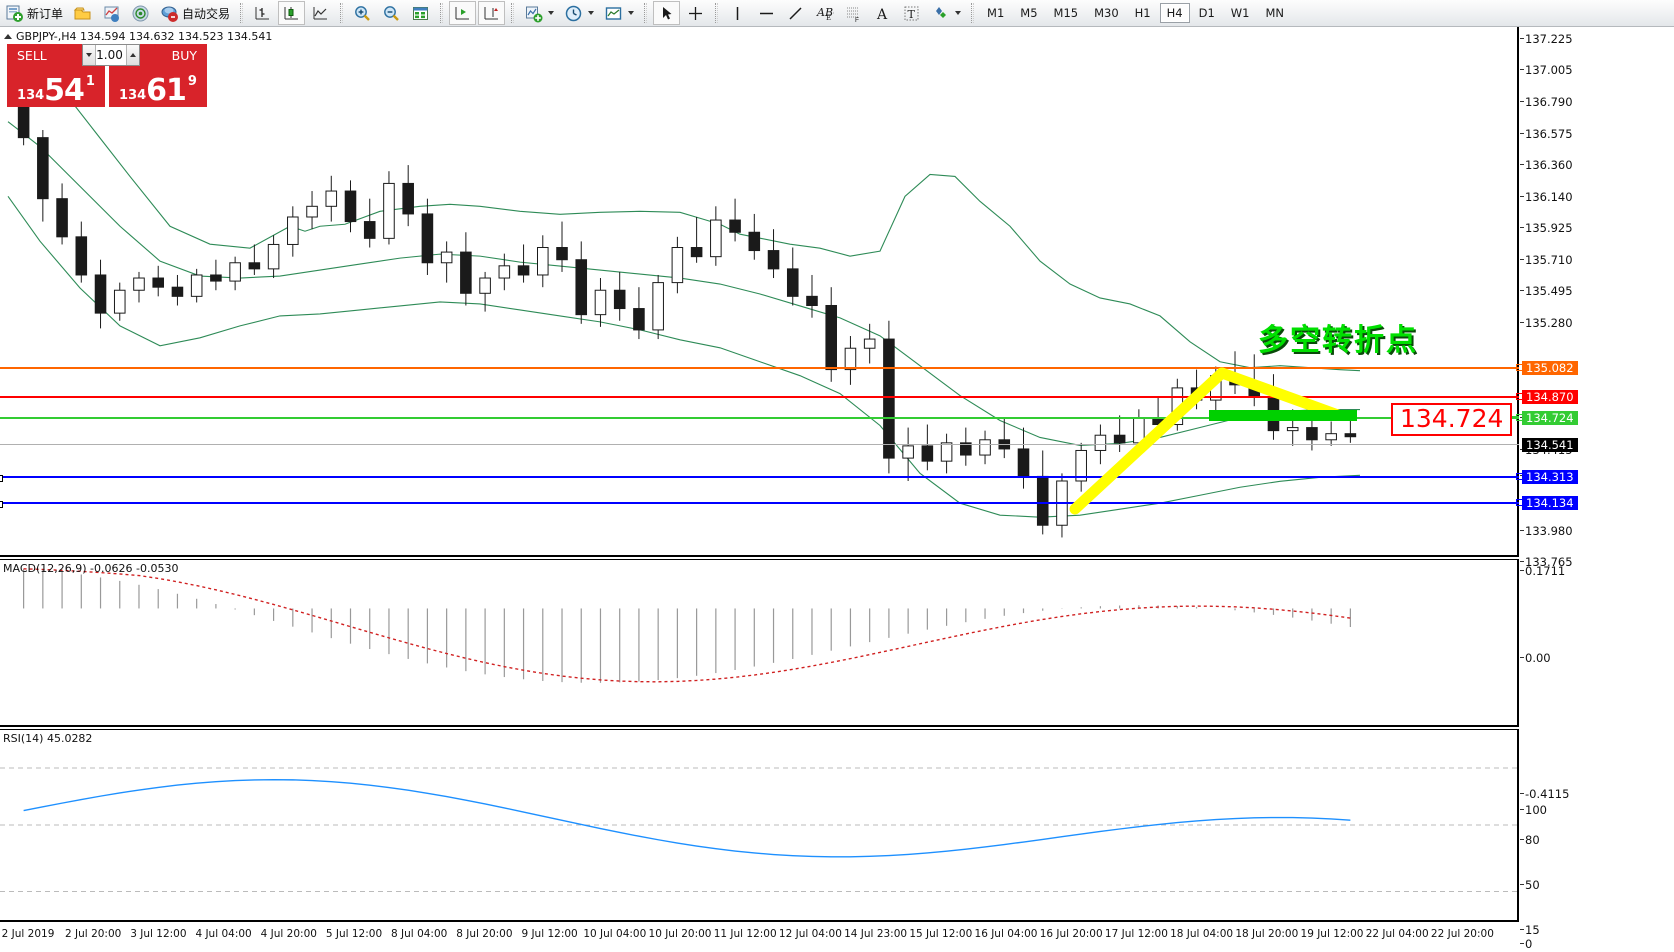  I want to click on cursor-icon, so click(666, 13).